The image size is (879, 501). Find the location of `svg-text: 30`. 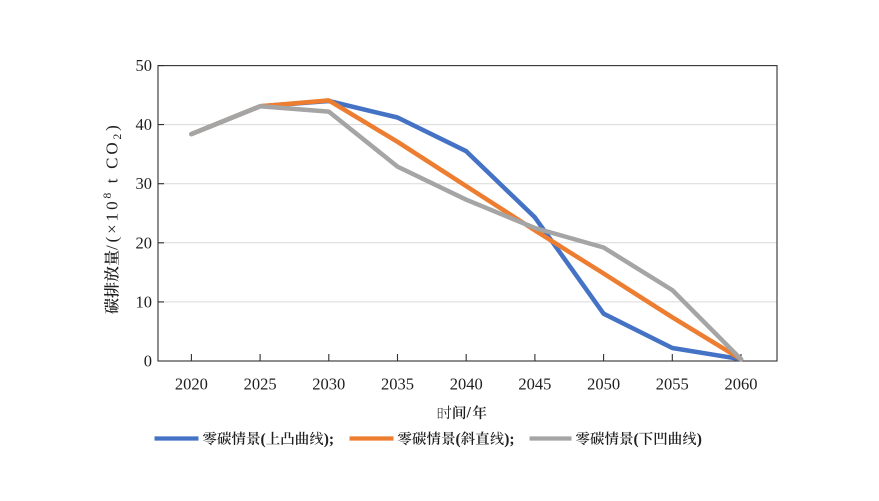

svg-text: 30 is located at coordinates (144, 183).